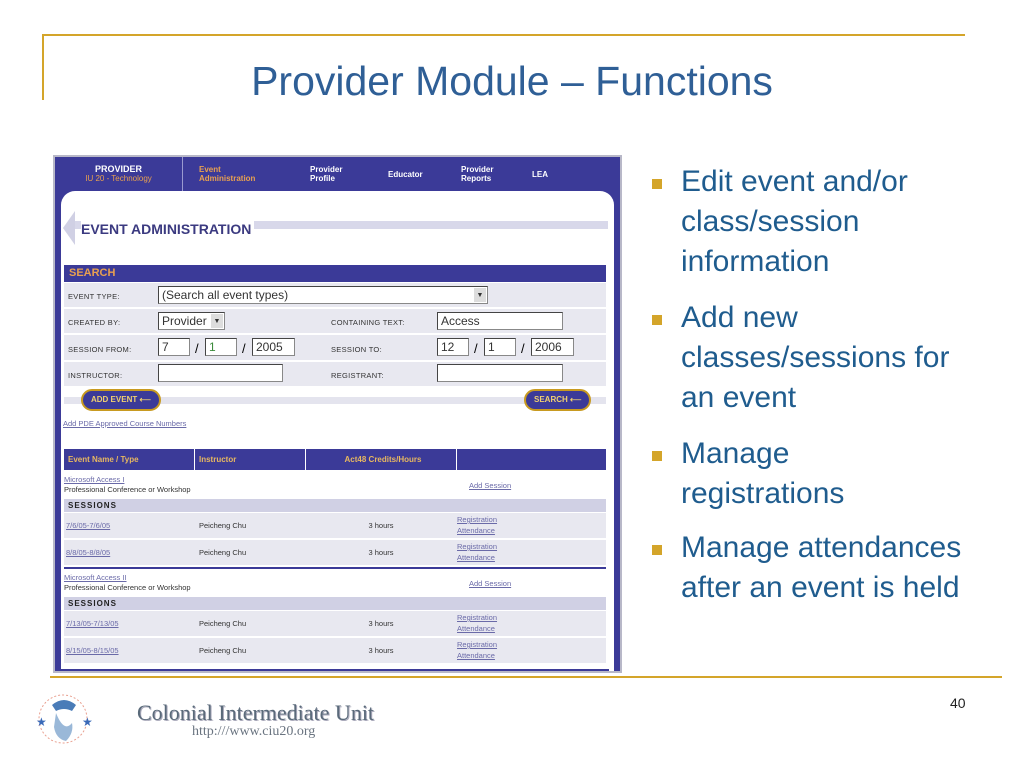 The width and height of the screenshot is (1024, 768). Describe the element at coordinates (92, 623) in the screenshot. I see `session-date-link: 7/13/05-7/13/05` at that location.